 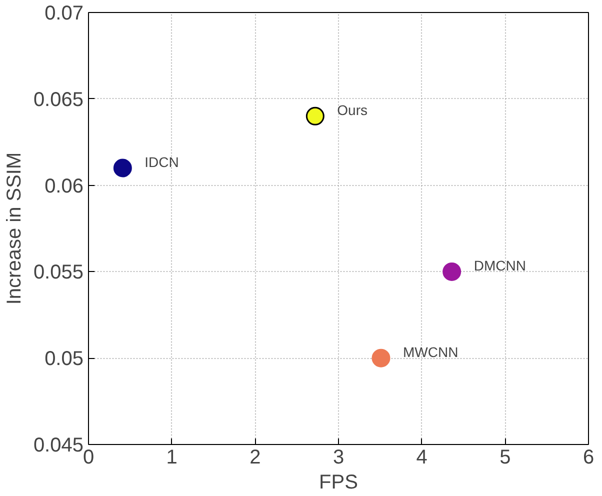 What do you see at coordinates (64, 186) in the screenshot?
I see `y-tick-label: 0.06` at bounding box center [64, 186].